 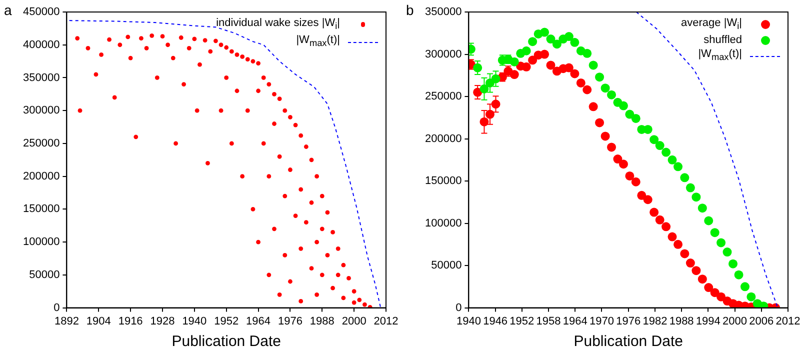 What do you see at coordinates (761, 321) in the screenshot?
I see `x-tick-label: 2006` at bounding box center [761, 321].